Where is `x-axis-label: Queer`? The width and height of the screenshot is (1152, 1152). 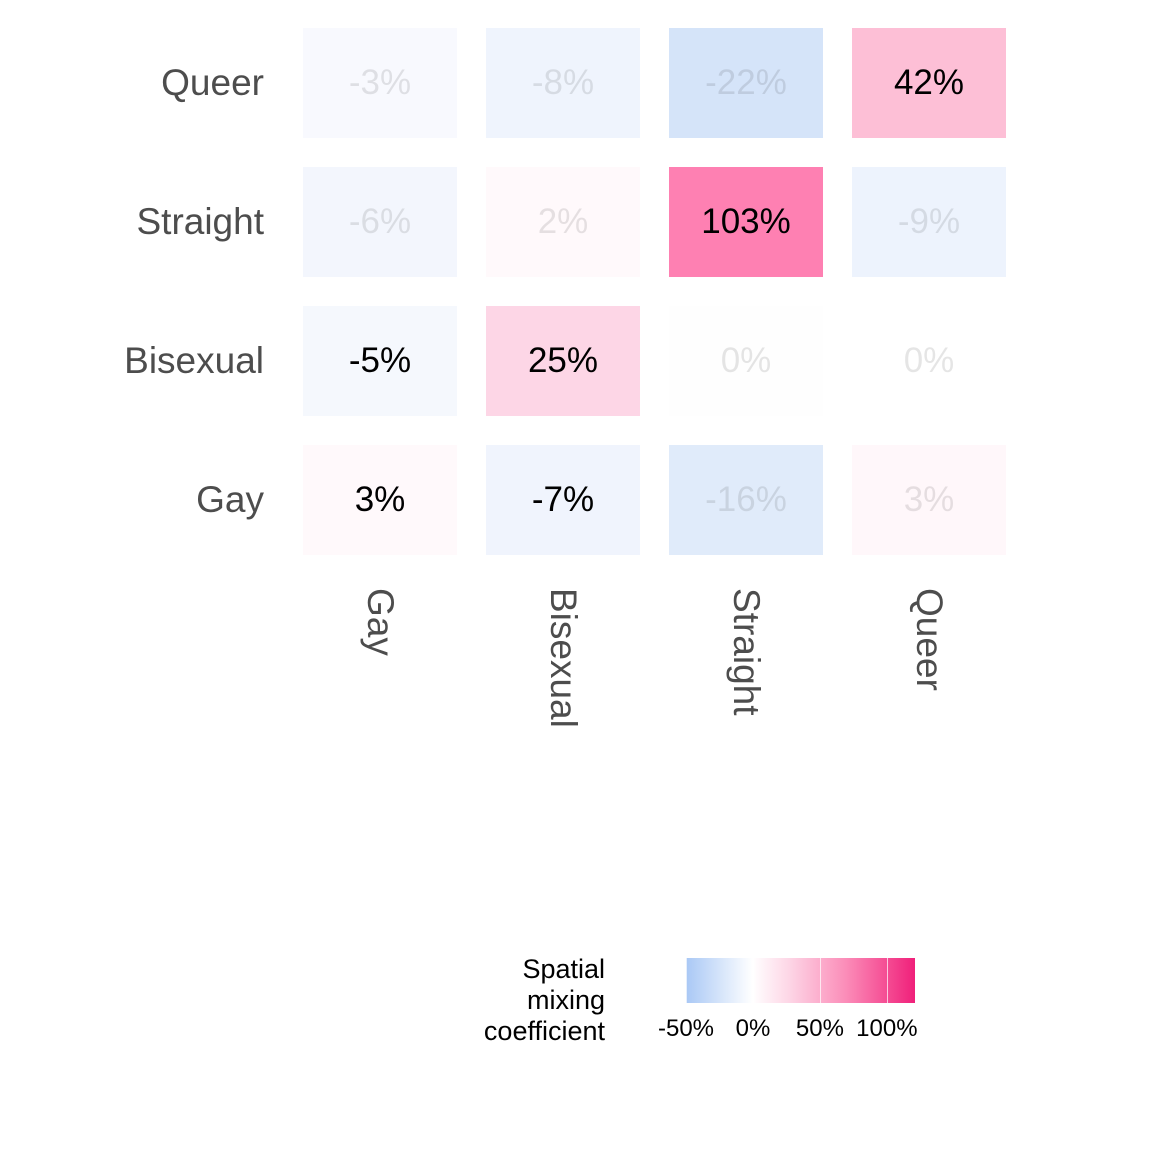
x-axis-label: Queer is located at coordinates (929, 639).